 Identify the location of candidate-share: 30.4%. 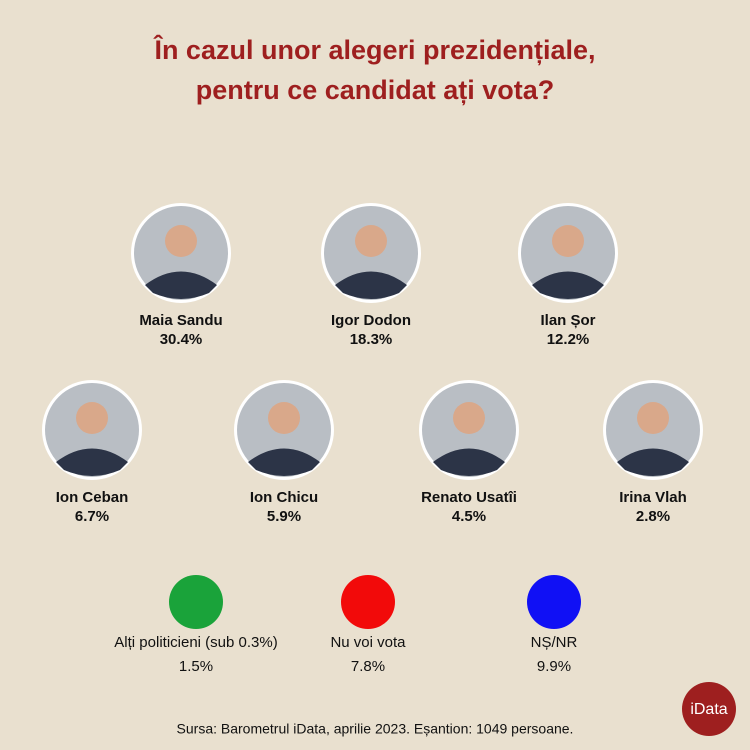
(181, 339).